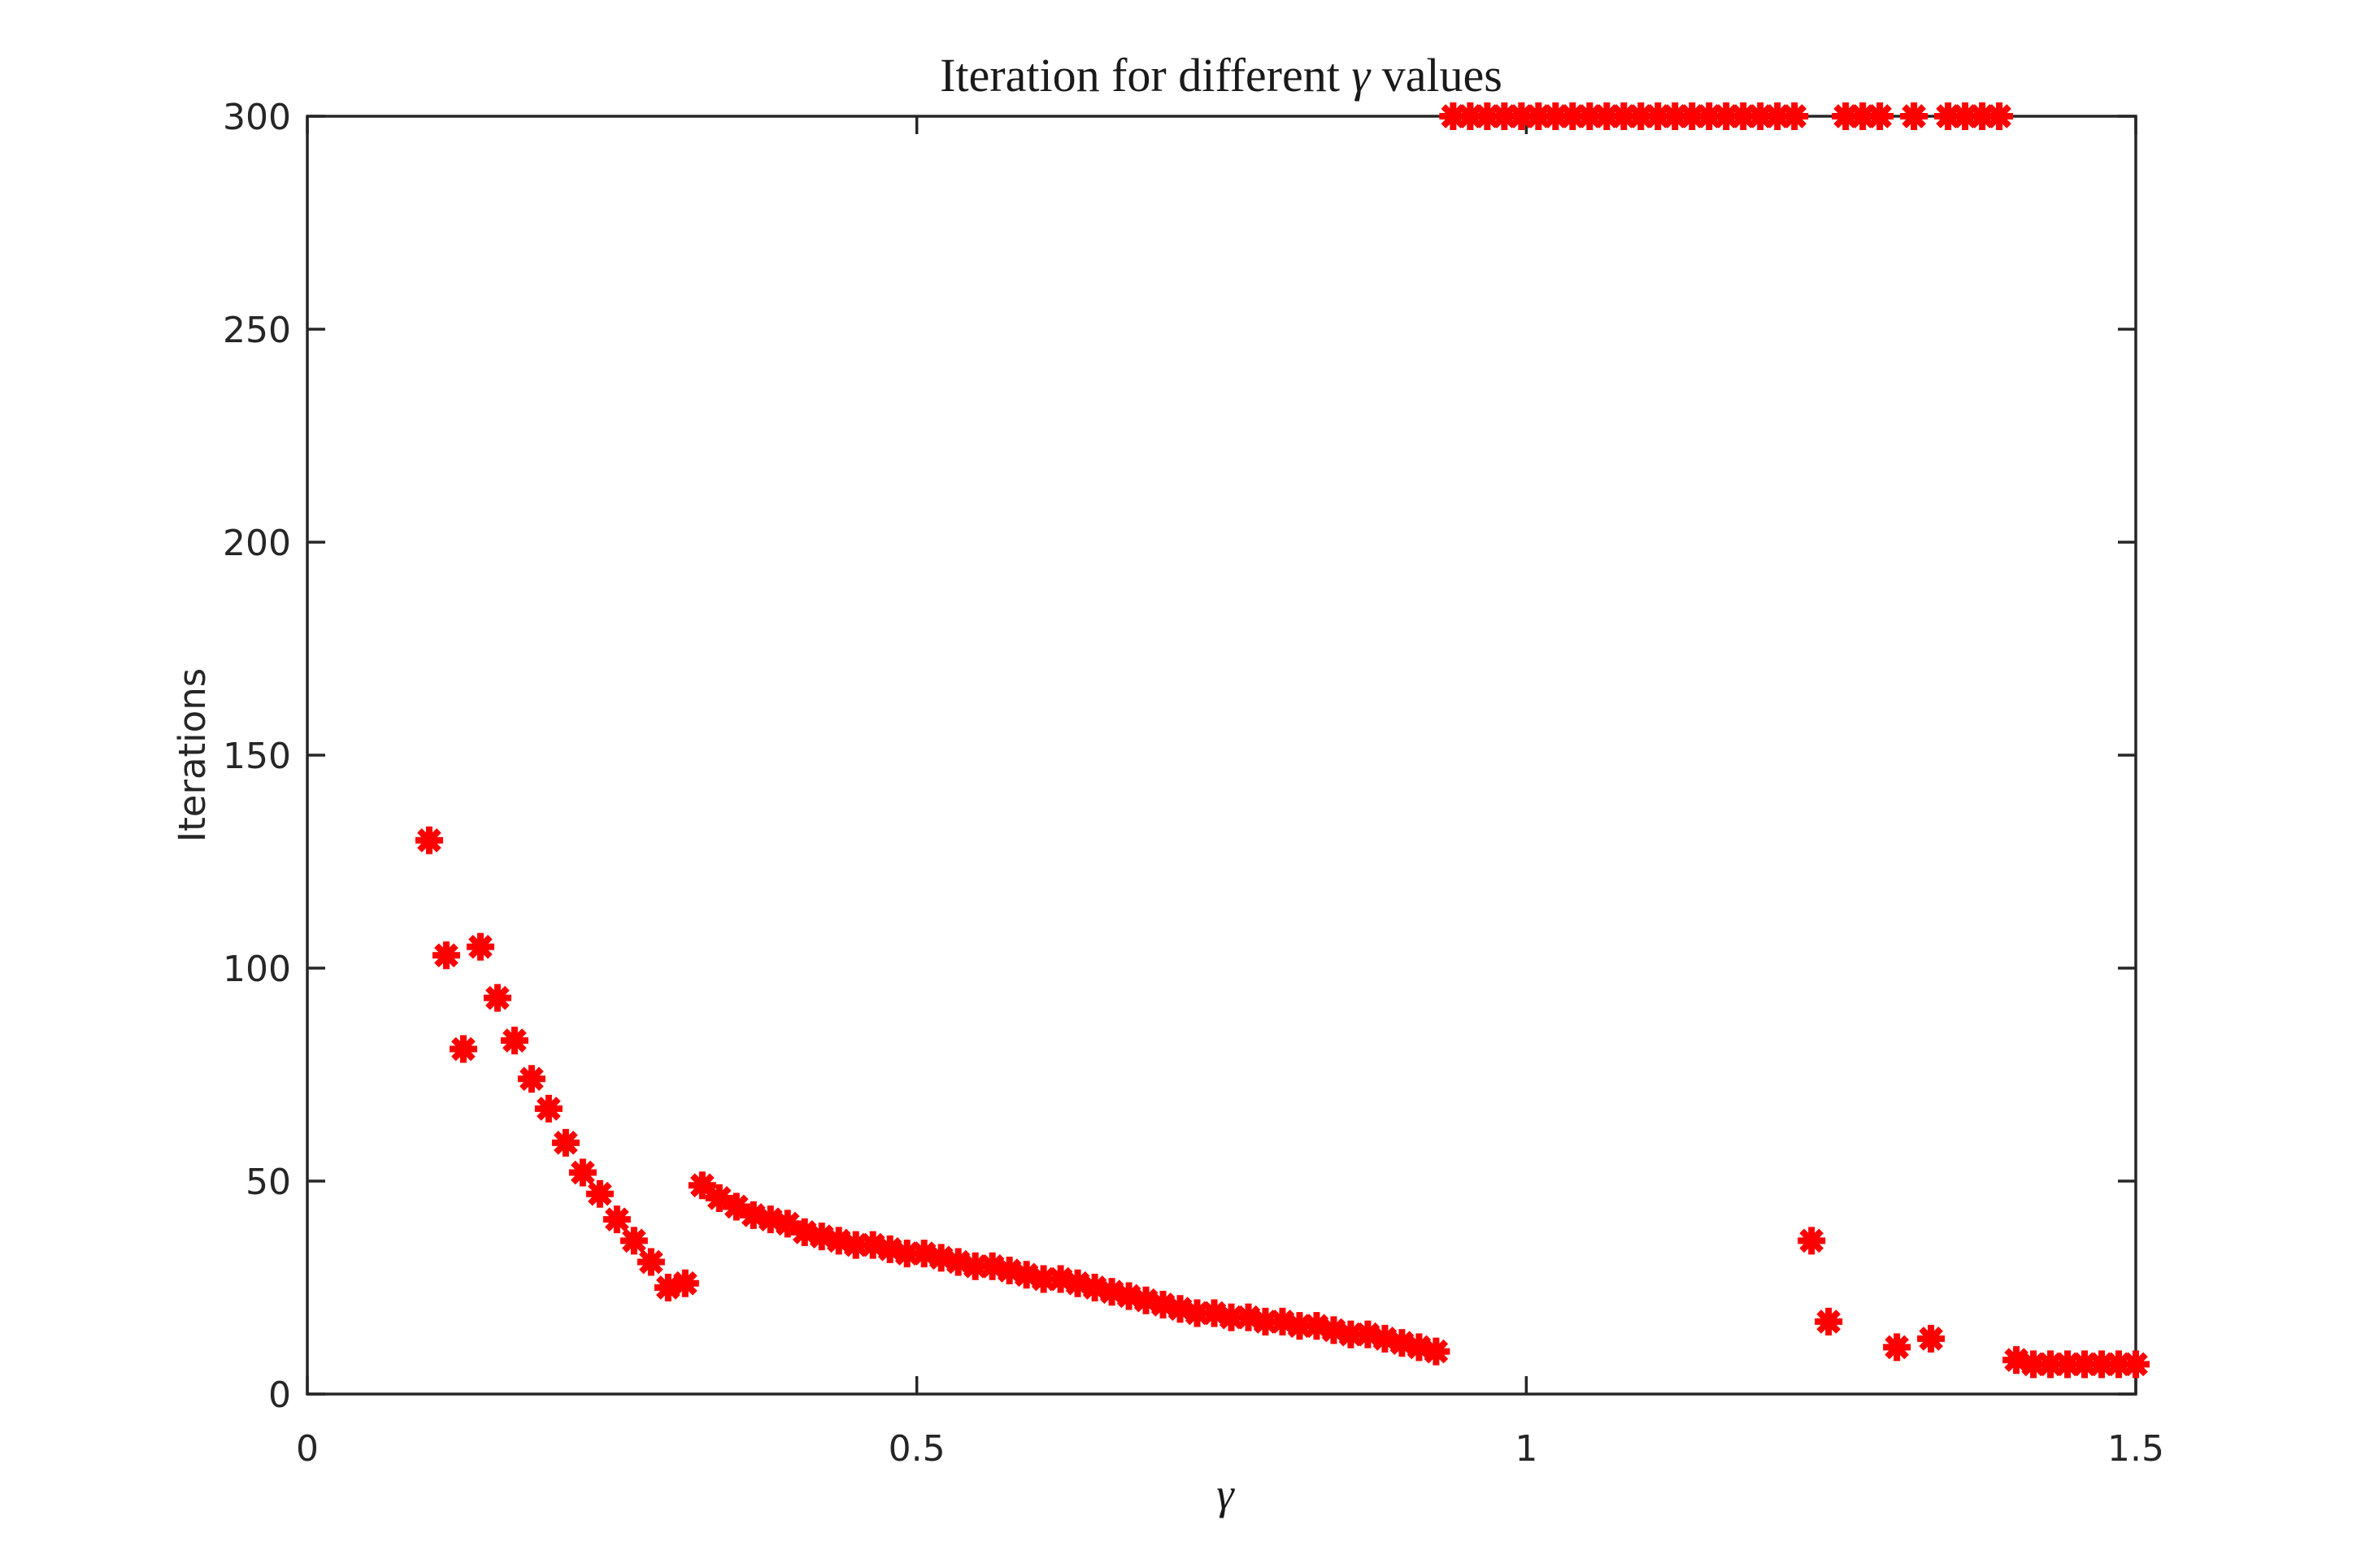  What do you see at coordinates (307, 1449) in the screenshot?
I see `x-tick-label: 0` at bounding box center [307, 1449].